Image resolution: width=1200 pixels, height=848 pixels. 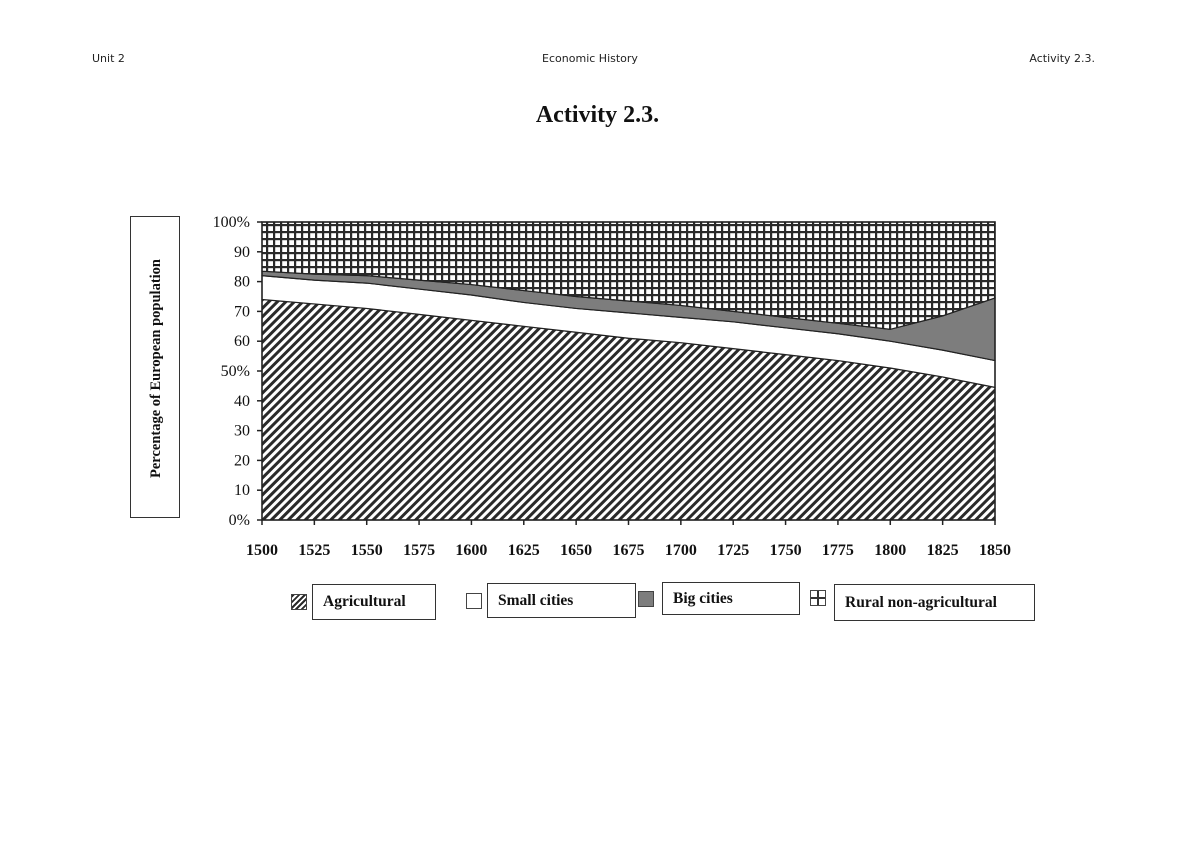 What do you see at coordinates (242, 460) in the screenshot?
I see `y-tick-label: 20` at bounding box center [242, 460].